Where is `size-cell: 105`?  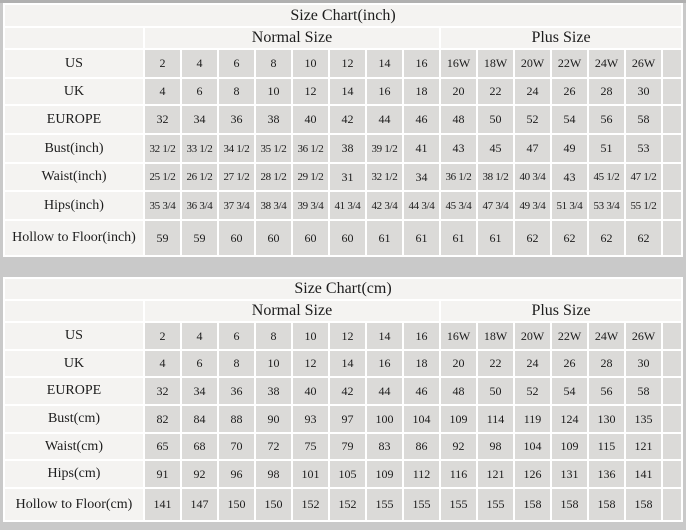 size-cell: 105 is located at coordinates (347, 474).